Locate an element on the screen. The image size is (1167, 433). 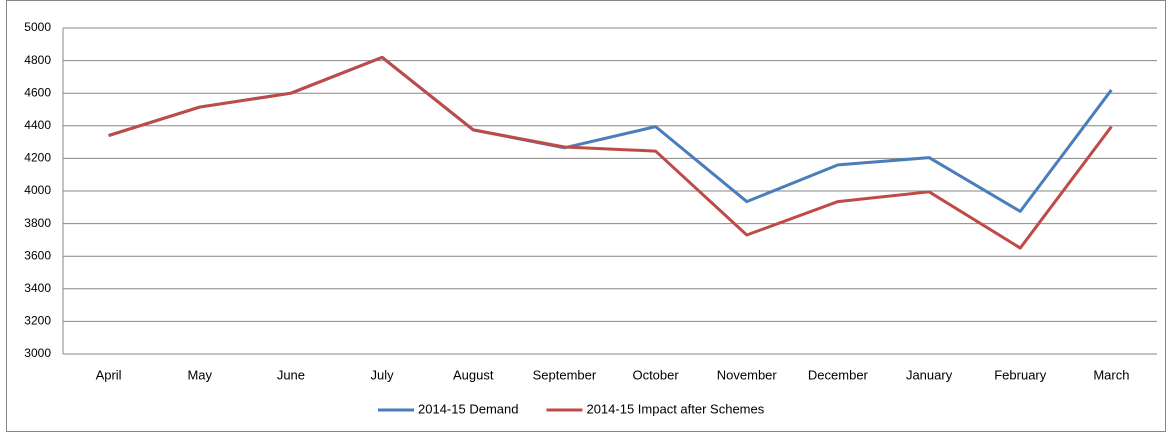
x-tick-label: October is located at coordinates (655, 374).